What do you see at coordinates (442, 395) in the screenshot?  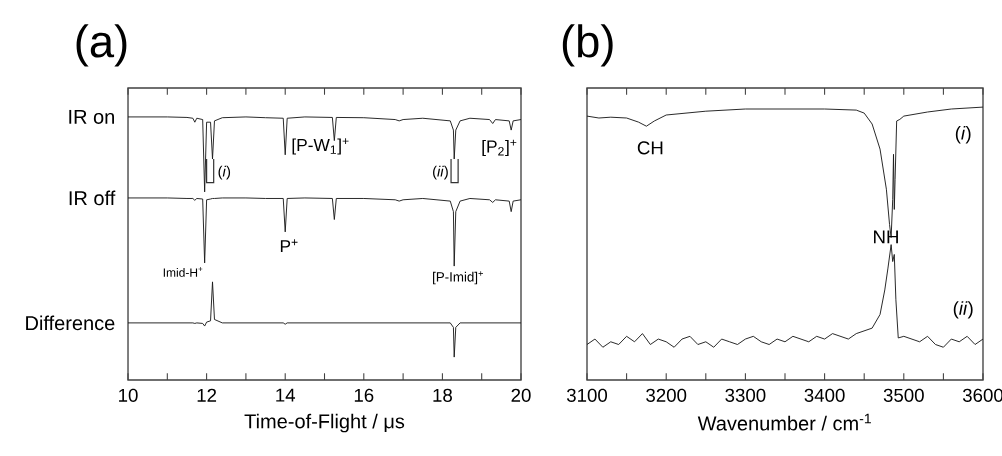 I see `x-tick-label: 18` at bounding box center [442, 395].